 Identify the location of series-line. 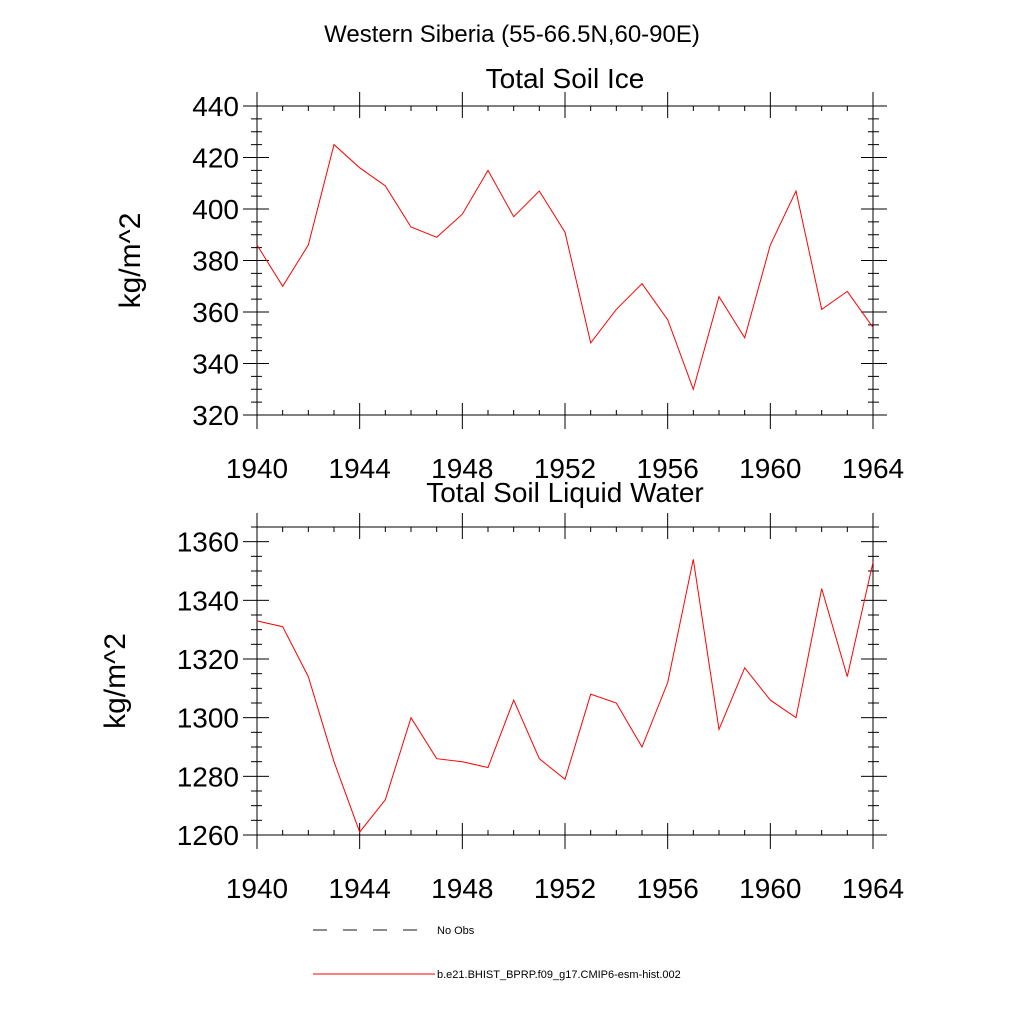
(565, 267).